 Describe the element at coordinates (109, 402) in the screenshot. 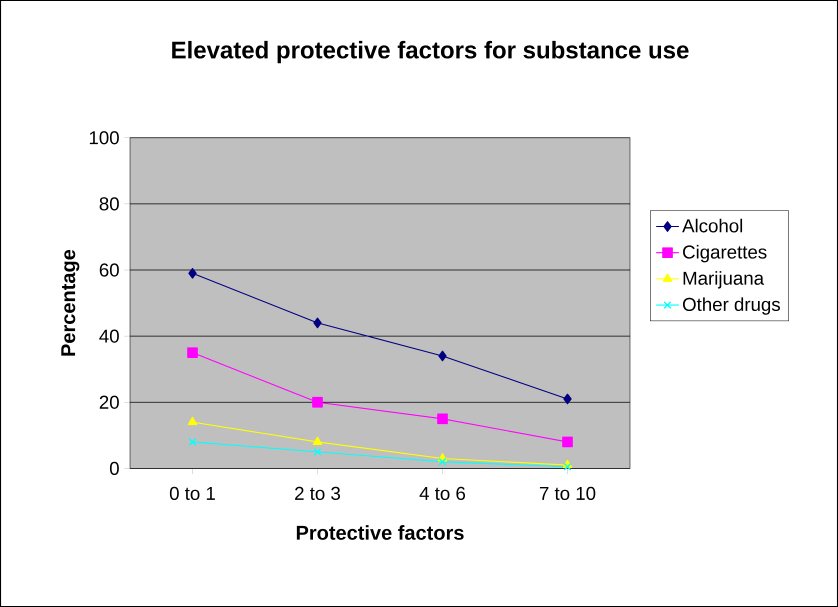

I see `y-tick-label: 20` at that location.